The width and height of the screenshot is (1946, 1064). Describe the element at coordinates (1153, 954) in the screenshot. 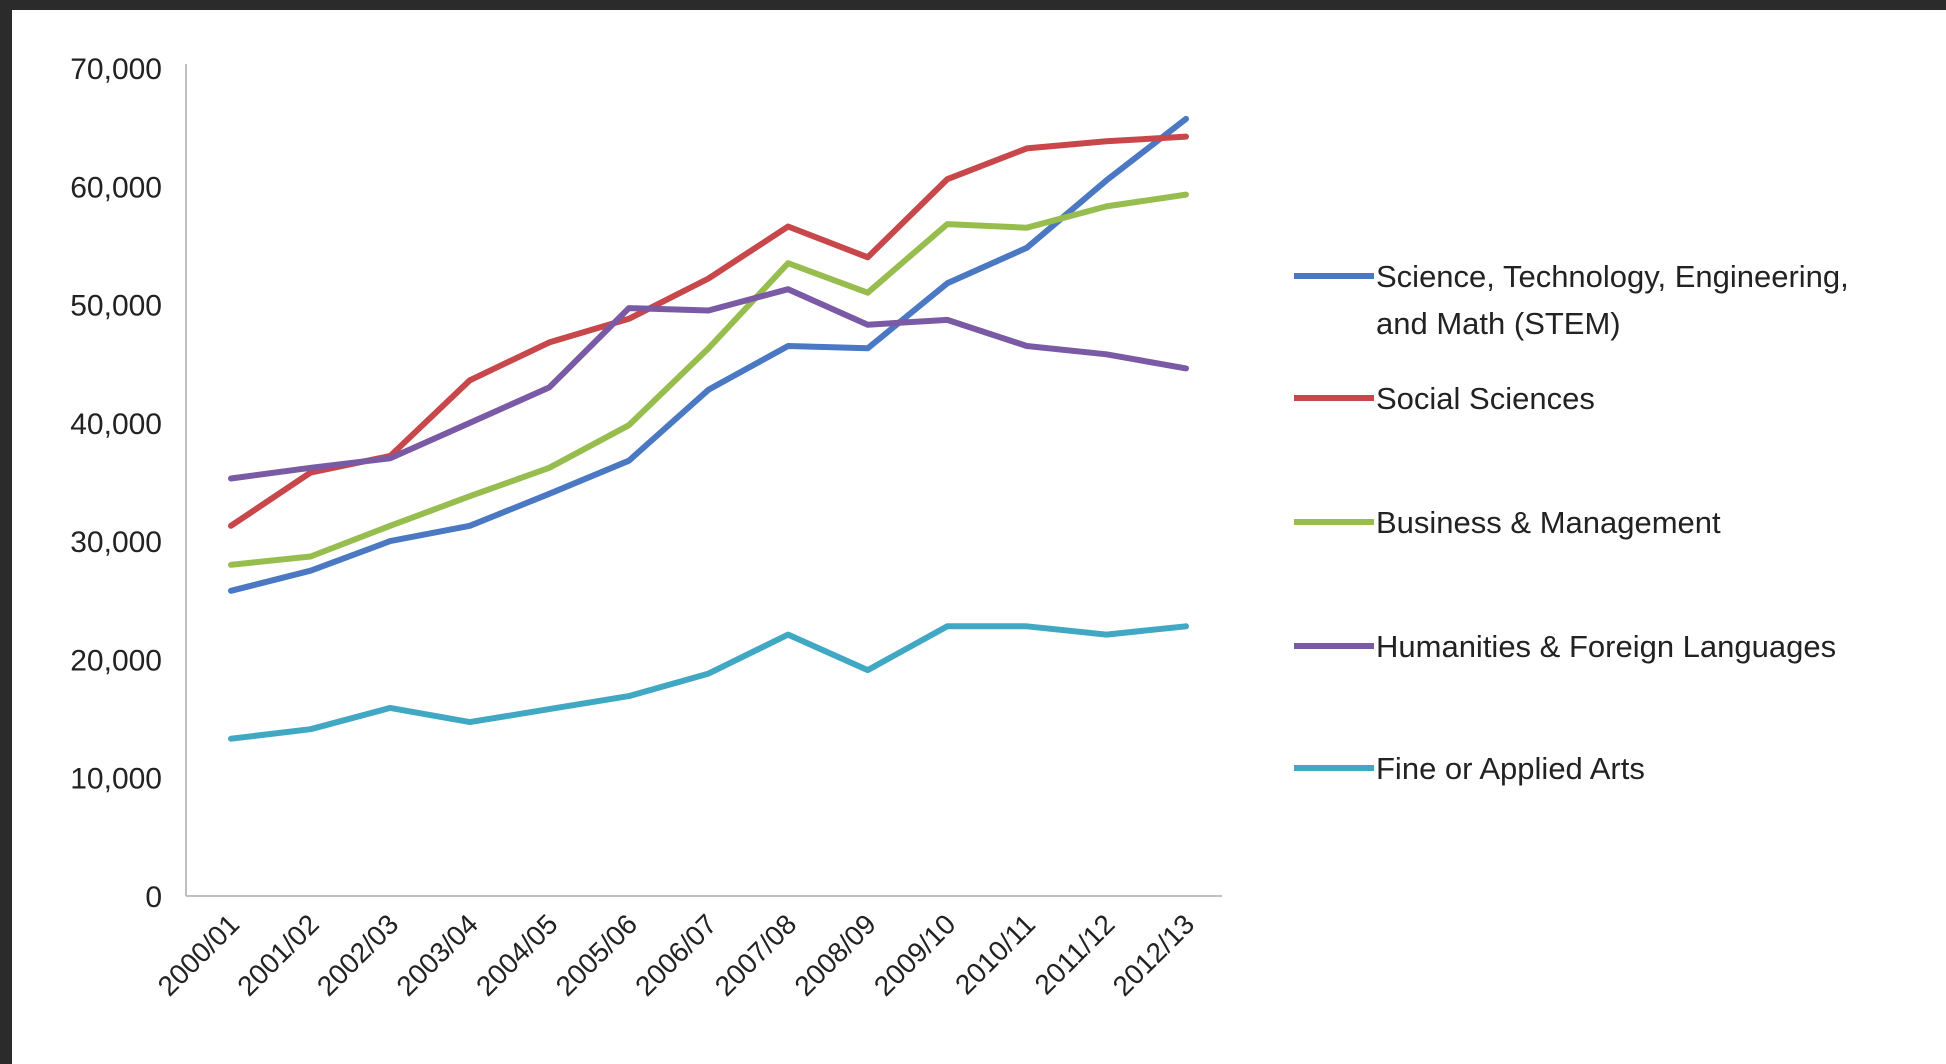

I see `x-tick-label: 2012/13` at that location.